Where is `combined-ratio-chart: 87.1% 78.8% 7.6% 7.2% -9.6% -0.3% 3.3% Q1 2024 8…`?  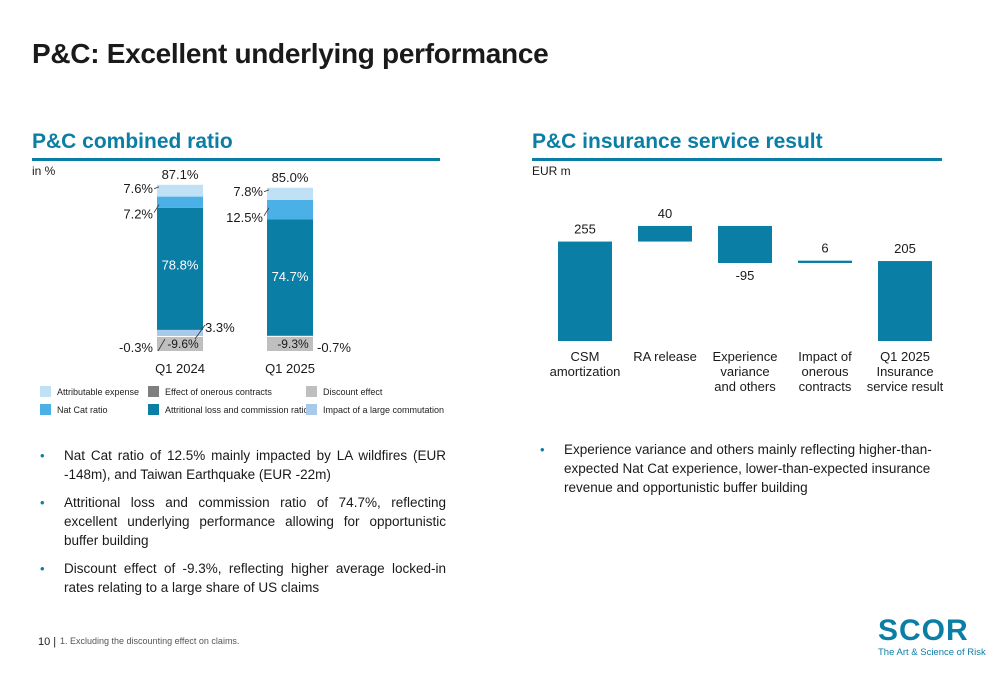 combined-ratio-chart: 87.1% 78.8% 7.6% 7.2% -9.6% -0.3% 3.3% Q1 2024 8… is located at coordinates (235, 273).